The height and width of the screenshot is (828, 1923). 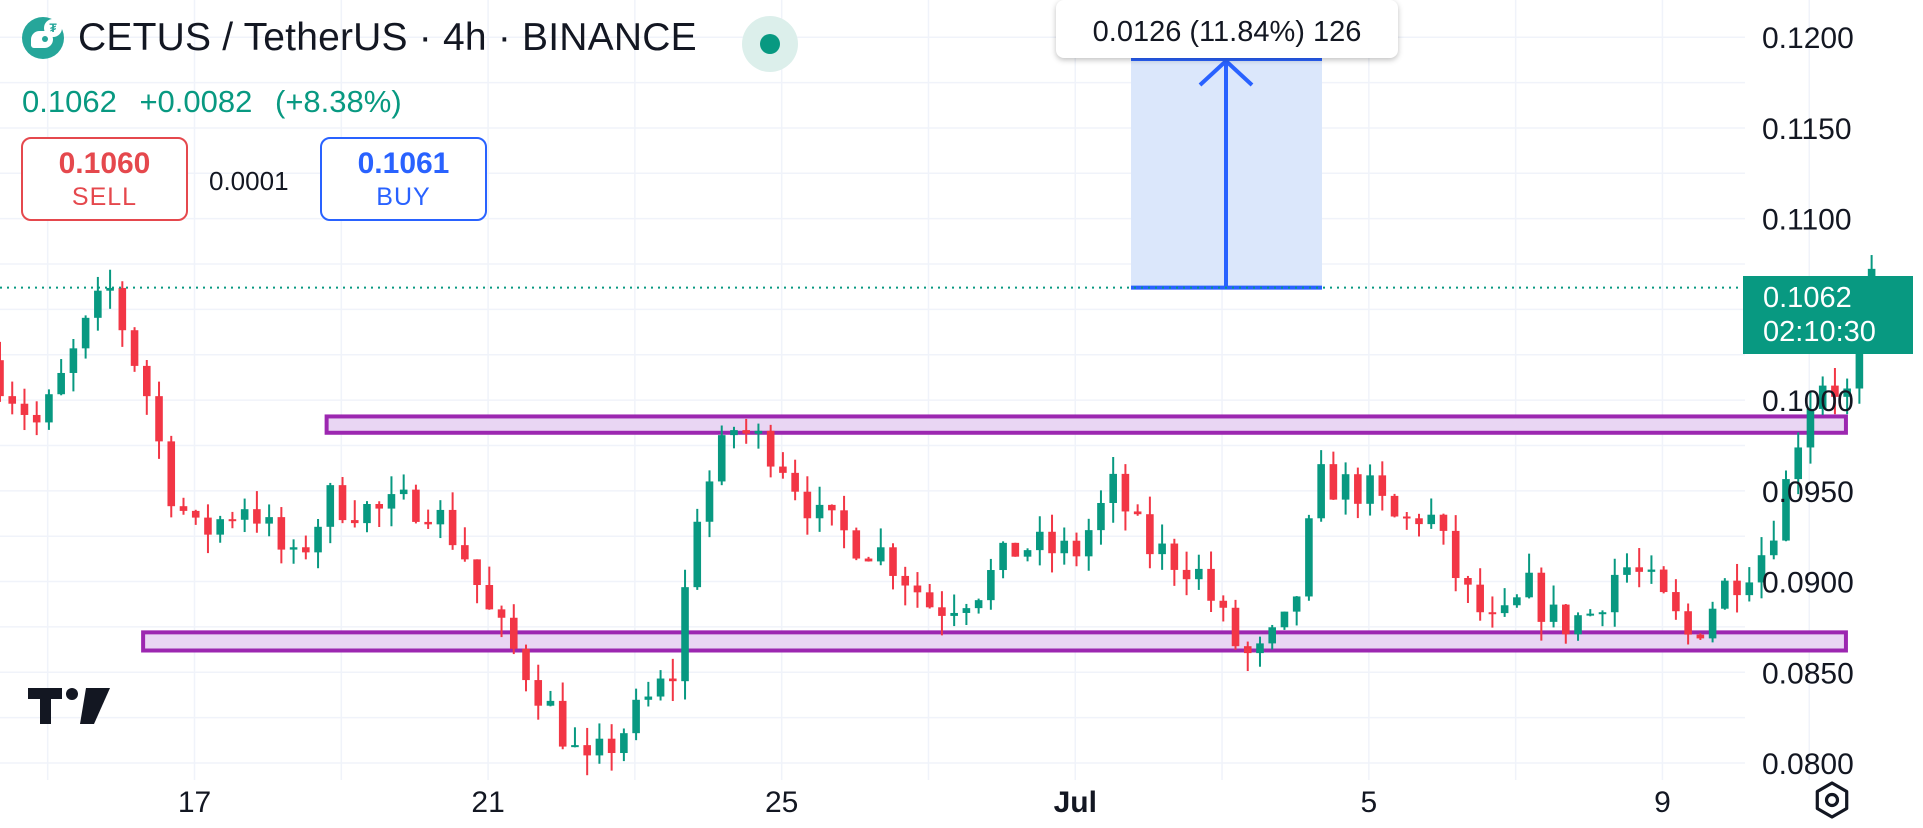 I want to click on price-axis-label: 0.0800, so click(x=1808, y=764).